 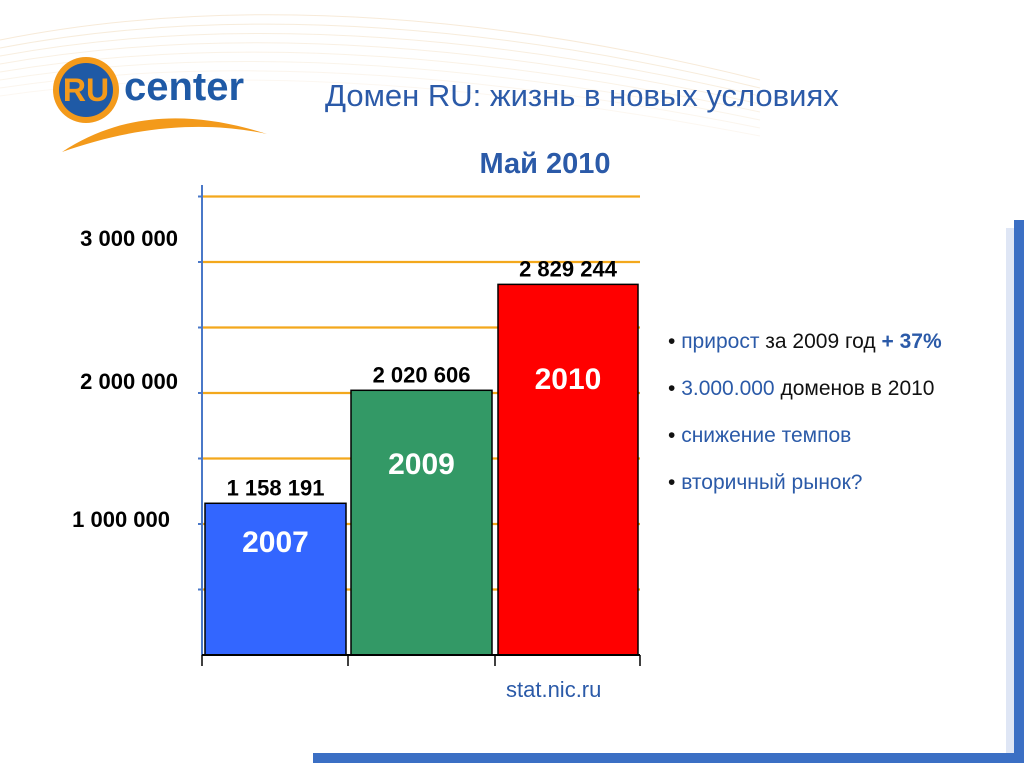 I want to click on bullet-item: • вторичный рынок?, so click(x=805, y=482).